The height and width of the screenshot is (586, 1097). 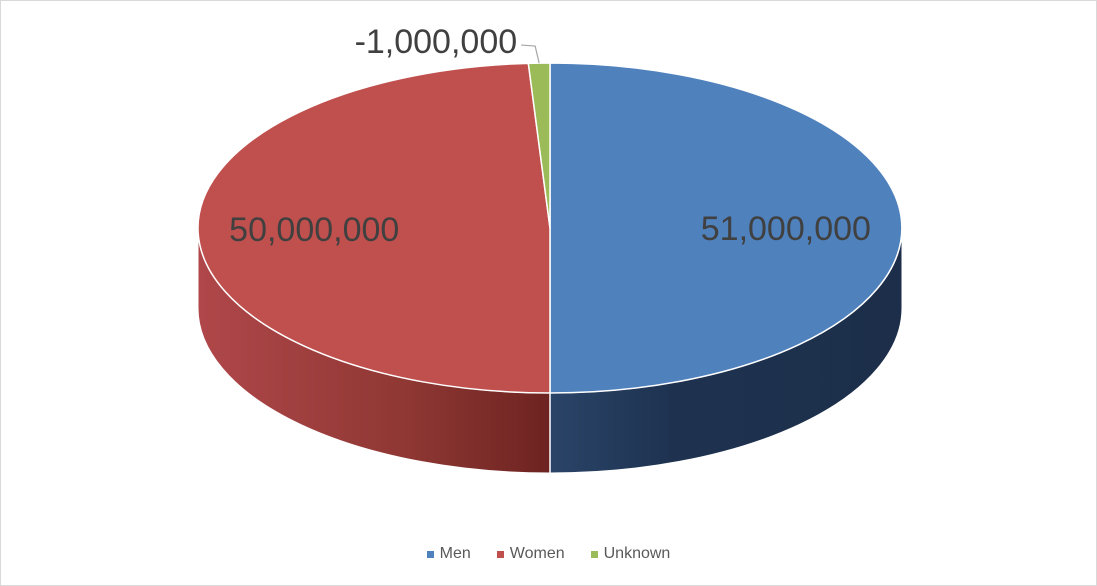 I want to click on legend-item-men: Men, so click(x=448, y=554).